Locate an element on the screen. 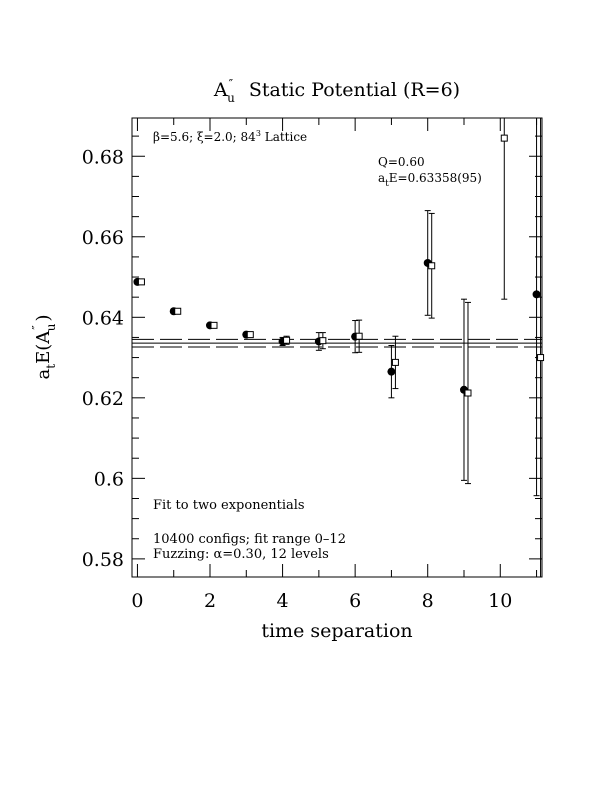 The image size is (612, 792). lattice-annotation: β=5.6; ξ=2.0; 843 Lattice is located at coordinates (230, 136).